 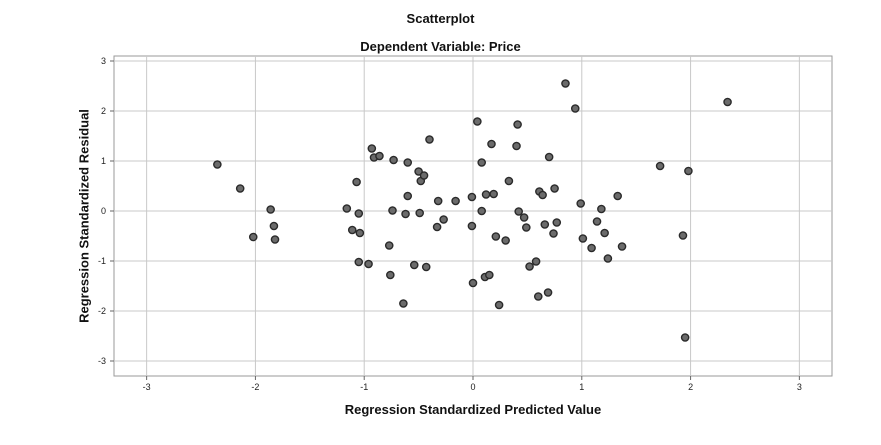 What do you see at coordinates (103, 161) in the screenshot?
I see `y-tick-label: 1` at bounding box center [103, 161].